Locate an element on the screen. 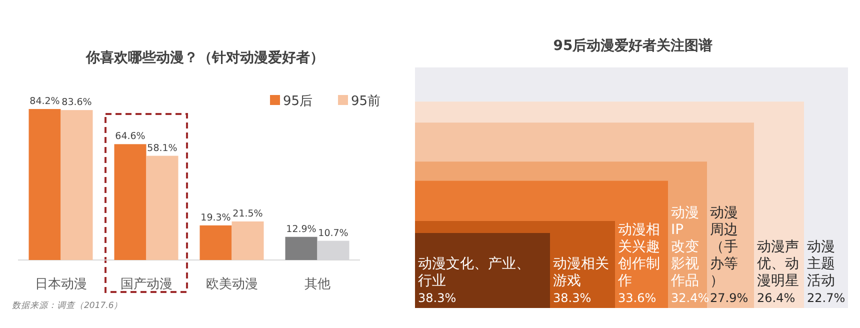  legend-label: 95前 is located at coordinates (366, 101).